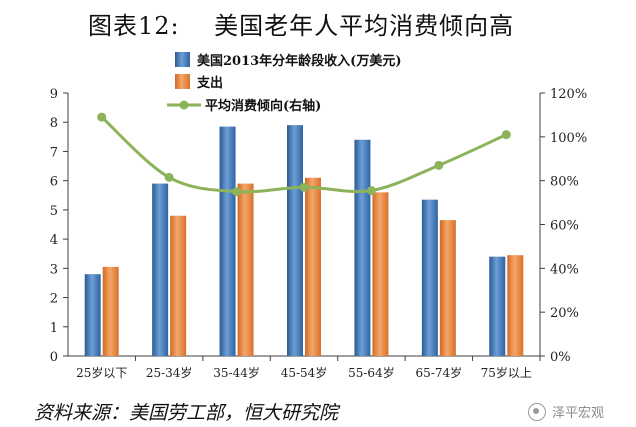 The width and height of the screenshot is (636, 427). What do you see at coordinates (54, 299) in the screenshot?
I see `y-tick-label-left: 2` at bounding box center [54, 299].